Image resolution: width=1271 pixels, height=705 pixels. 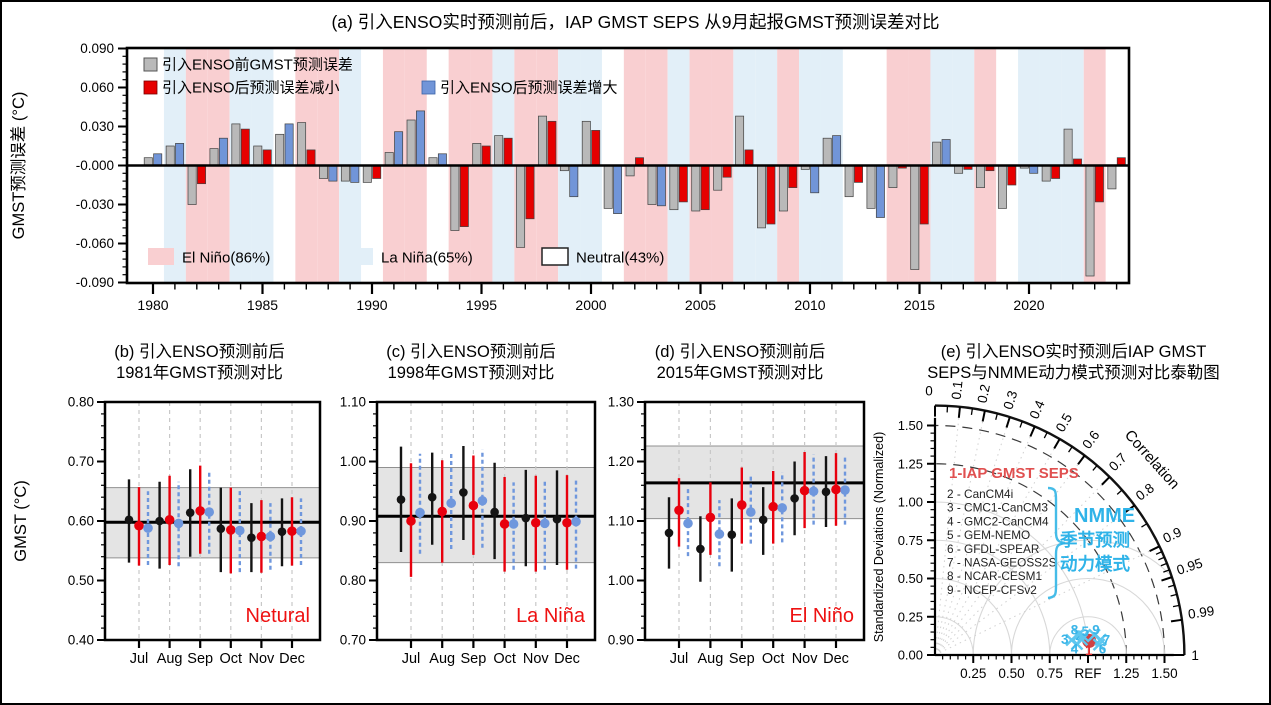 What do you see at coordinates (984, 393) in the screenshot?
I see `svg-text: 0.2` at bounding box center [984, 393].